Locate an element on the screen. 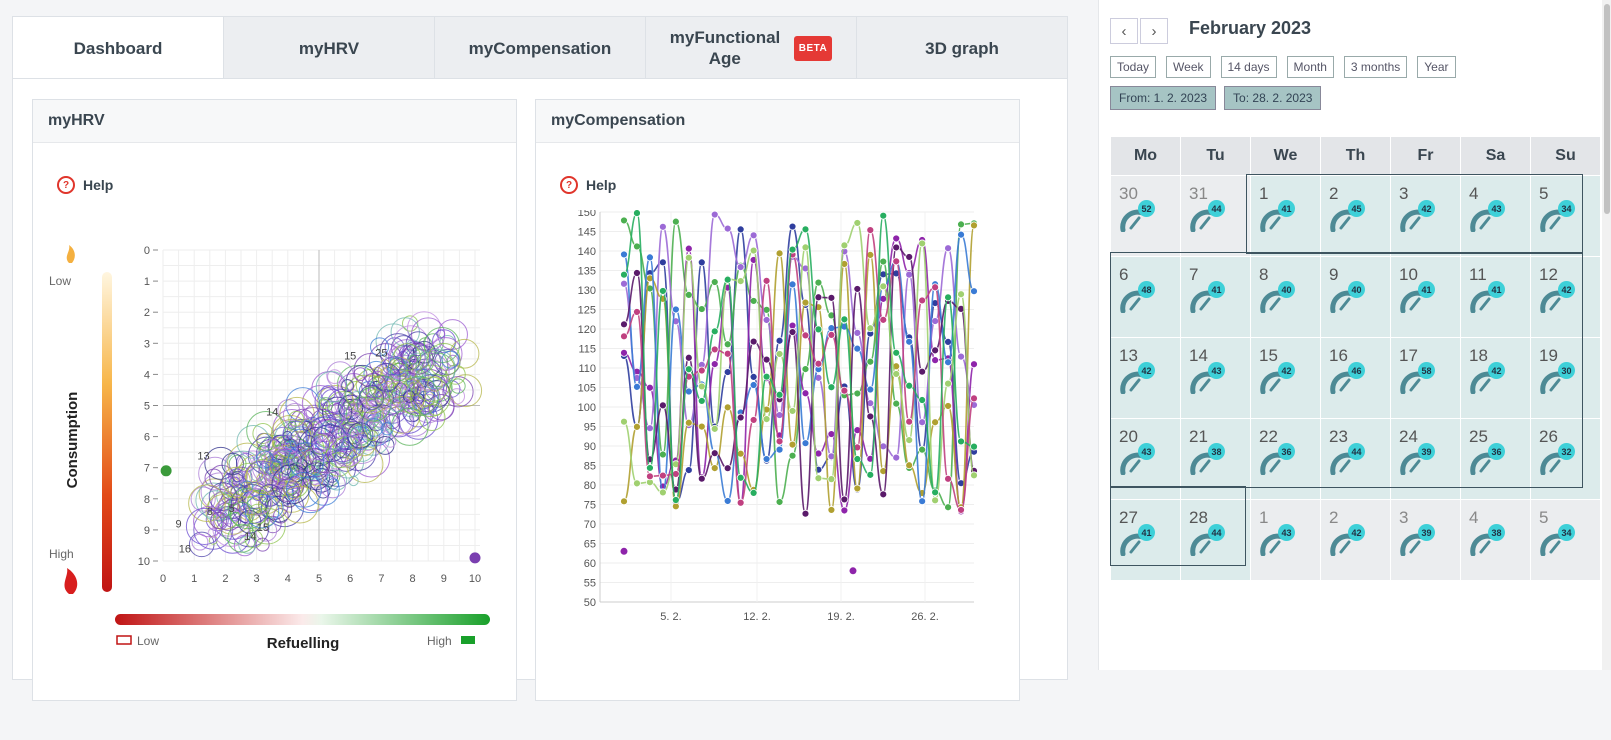  calendar-day: 26 32 is located at coordinates (1565, 459).